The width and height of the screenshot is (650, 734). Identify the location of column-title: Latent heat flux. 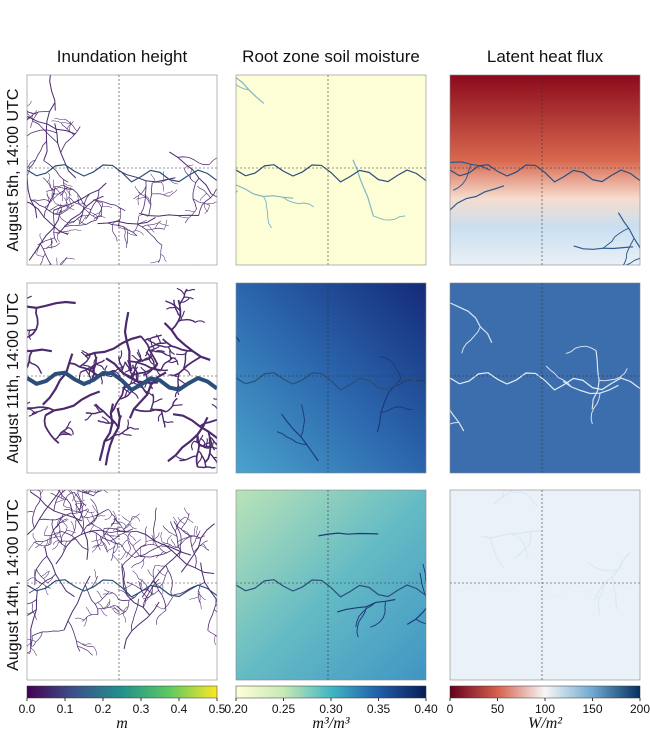
(545, 56).